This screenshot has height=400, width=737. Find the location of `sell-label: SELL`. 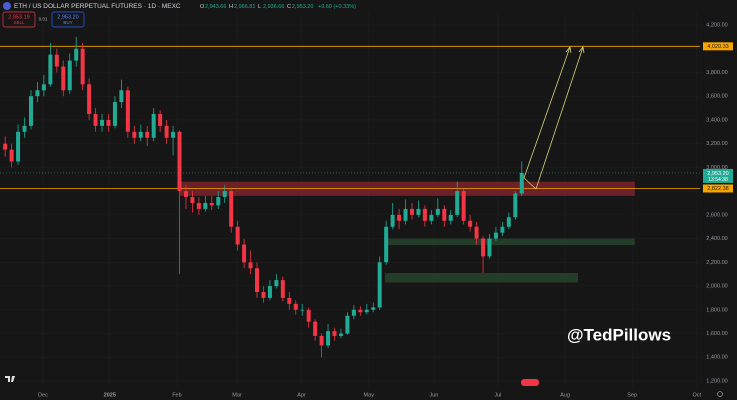

sell-label: SELL is located at coordinates (19, 22).